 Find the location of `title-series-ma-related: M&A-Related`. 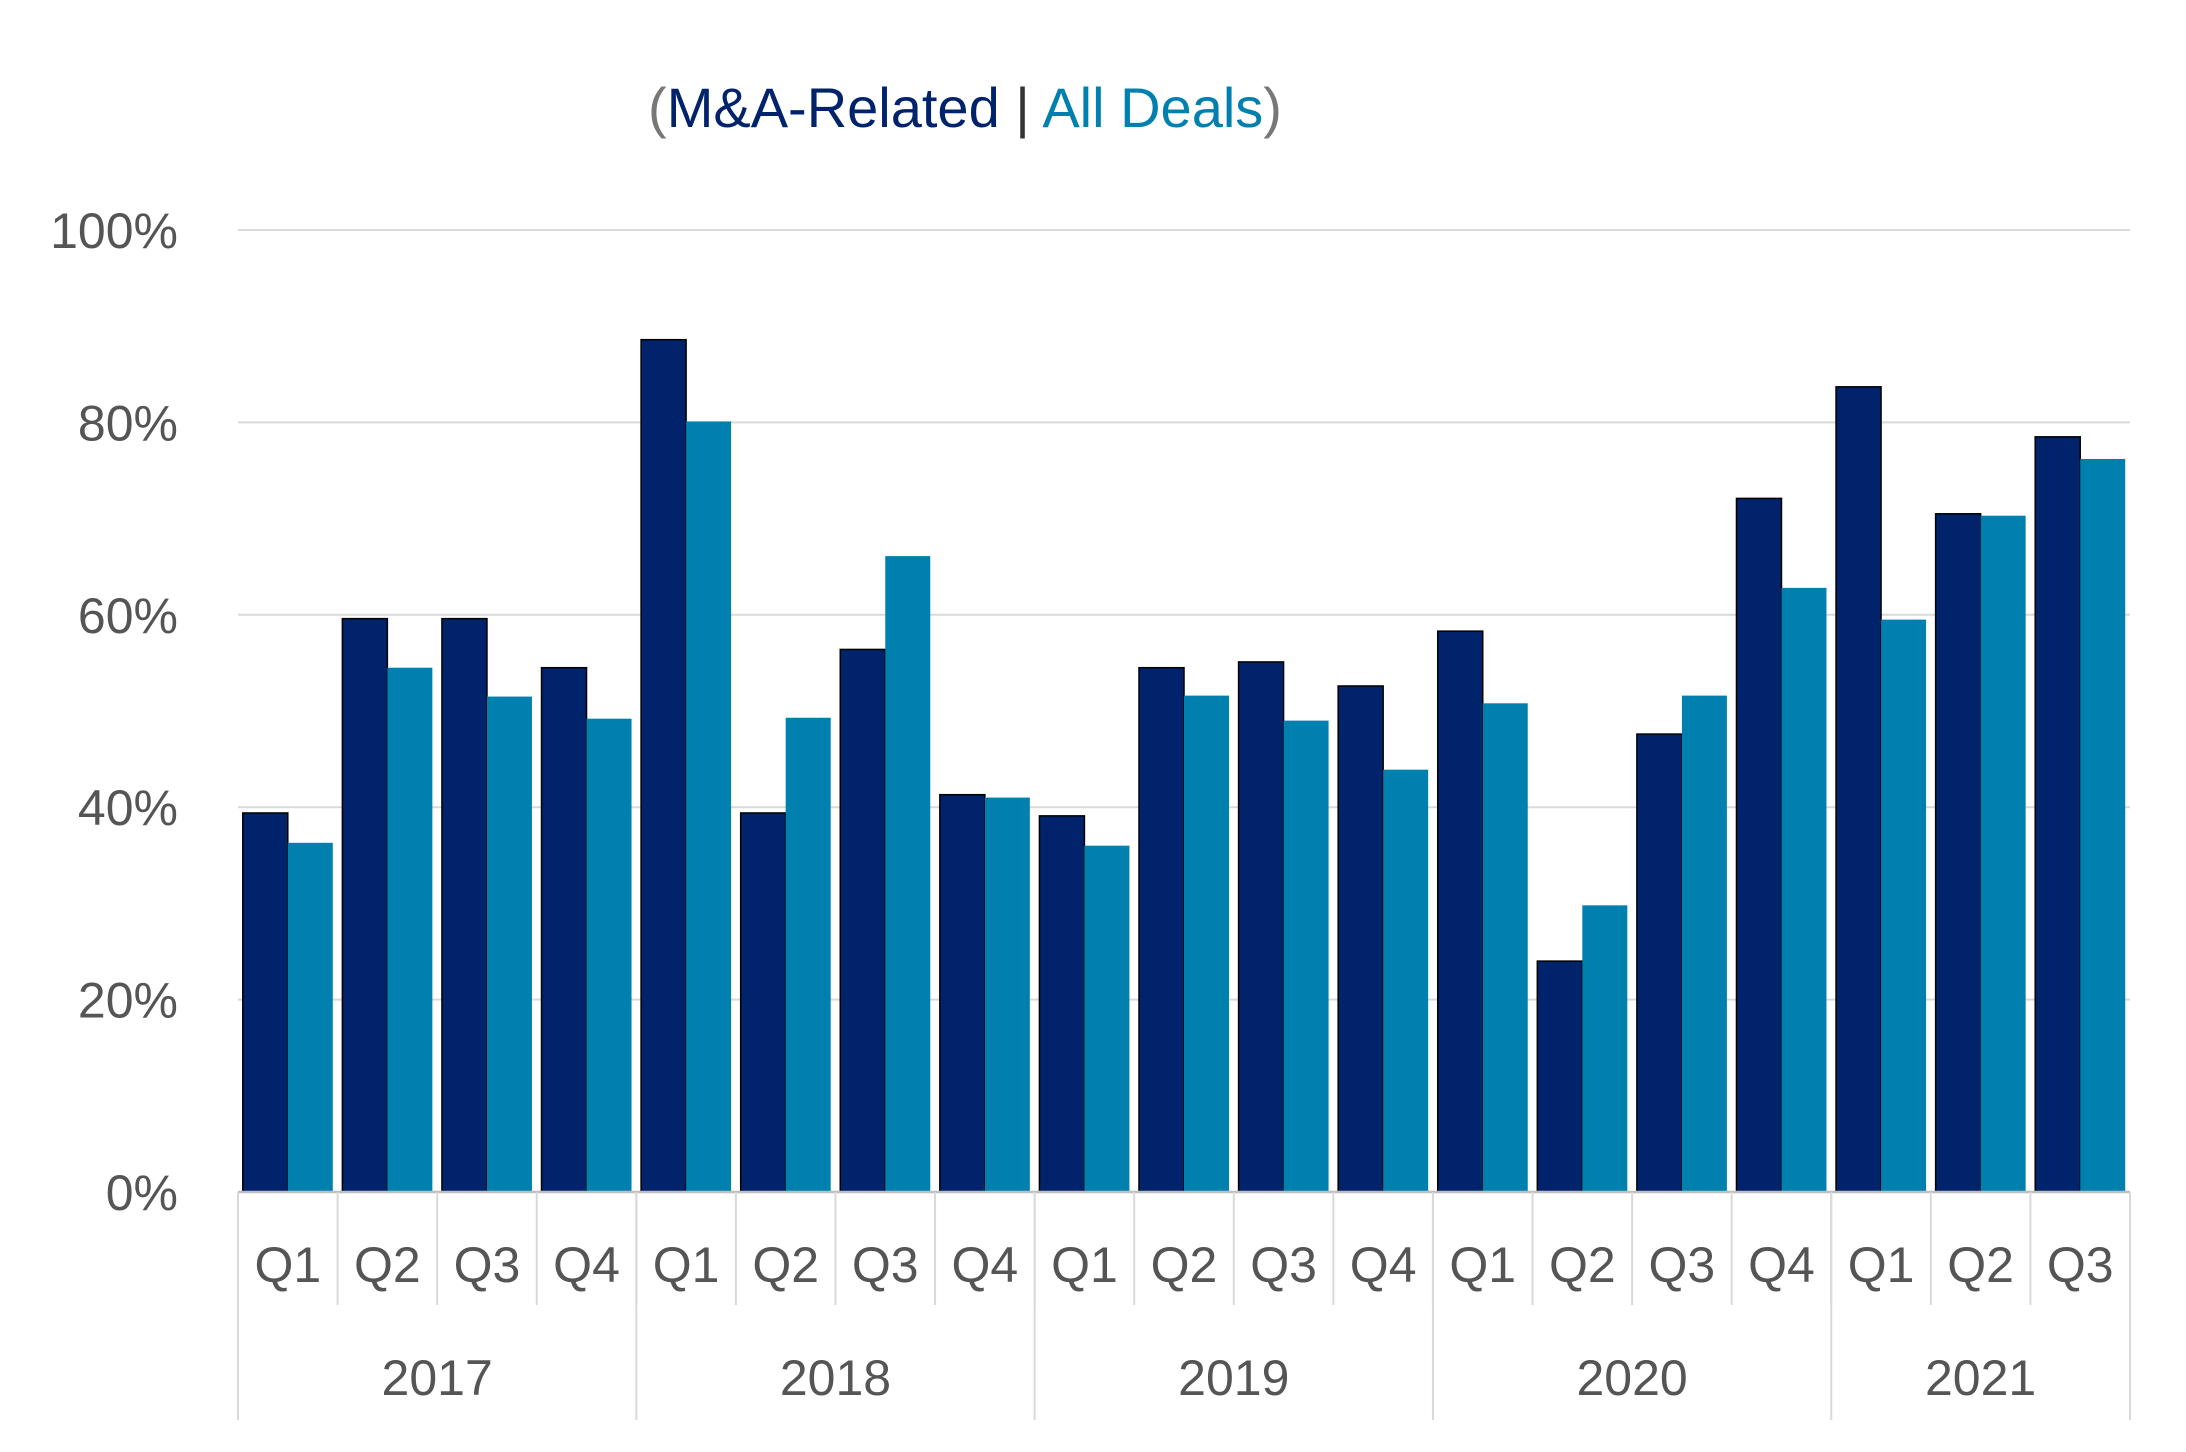

title-series-ma-related: M&A-Related is located at coordinates (833, 107).